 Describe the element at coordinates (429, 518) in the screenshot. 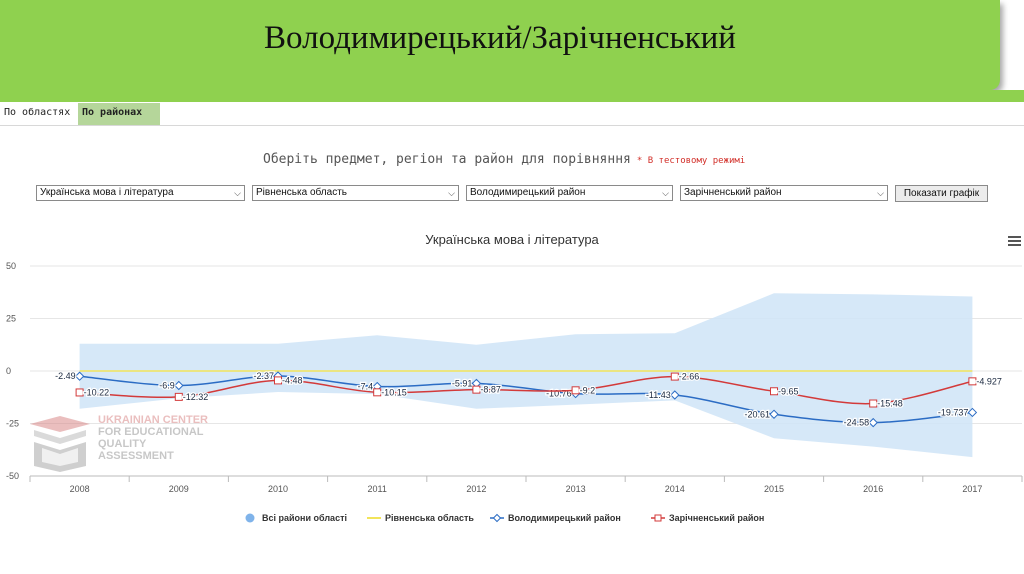

I see `legend-label: Рівненська область` at that location.